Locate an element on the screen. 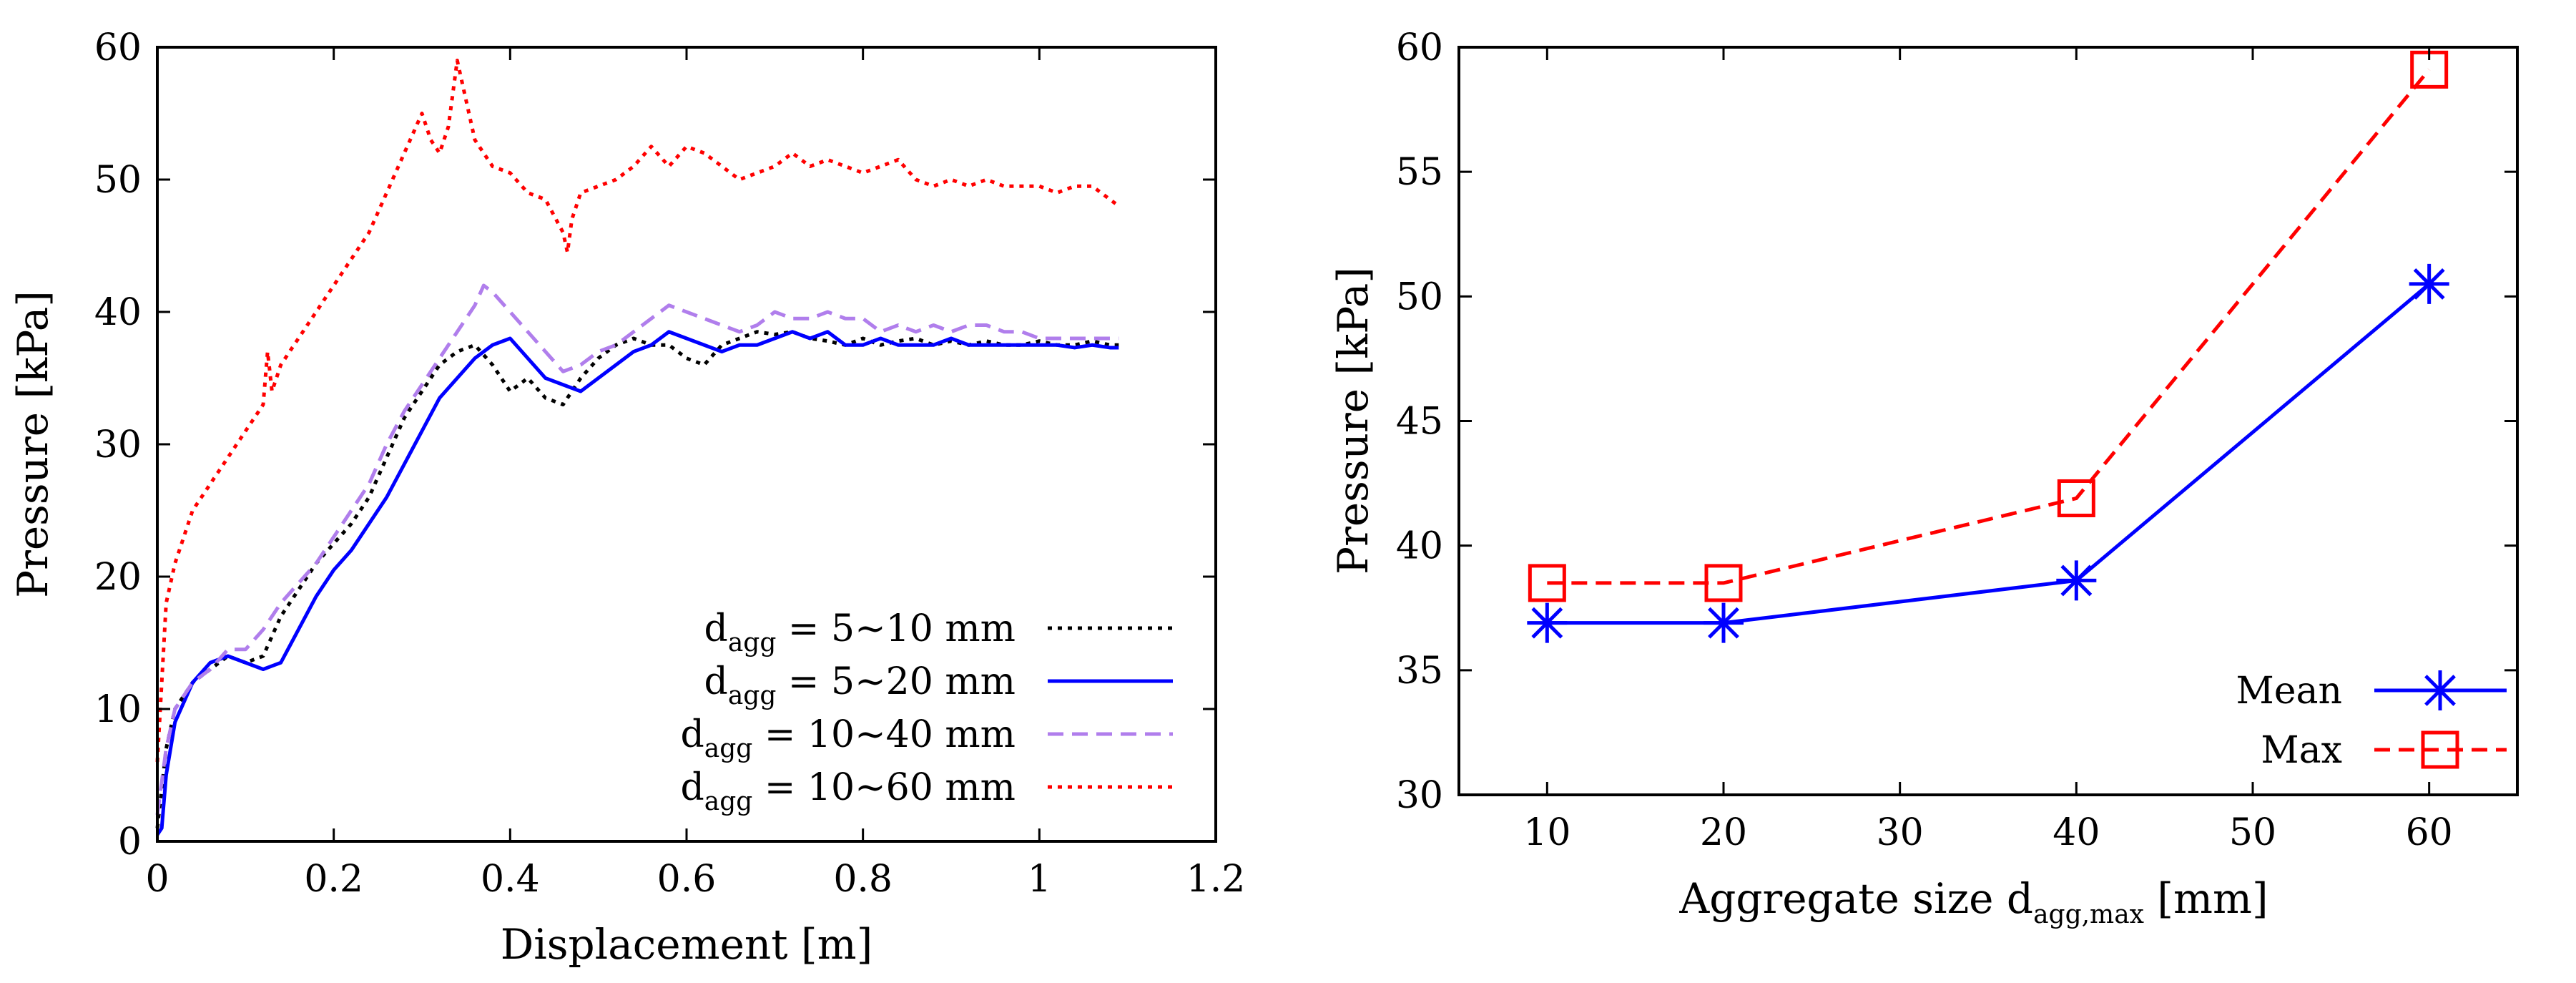 Image resolution: width=2576 pixels, height=983 pixels. left-x-axis-label: Displacement [m] is located at coordinates (687, 944).